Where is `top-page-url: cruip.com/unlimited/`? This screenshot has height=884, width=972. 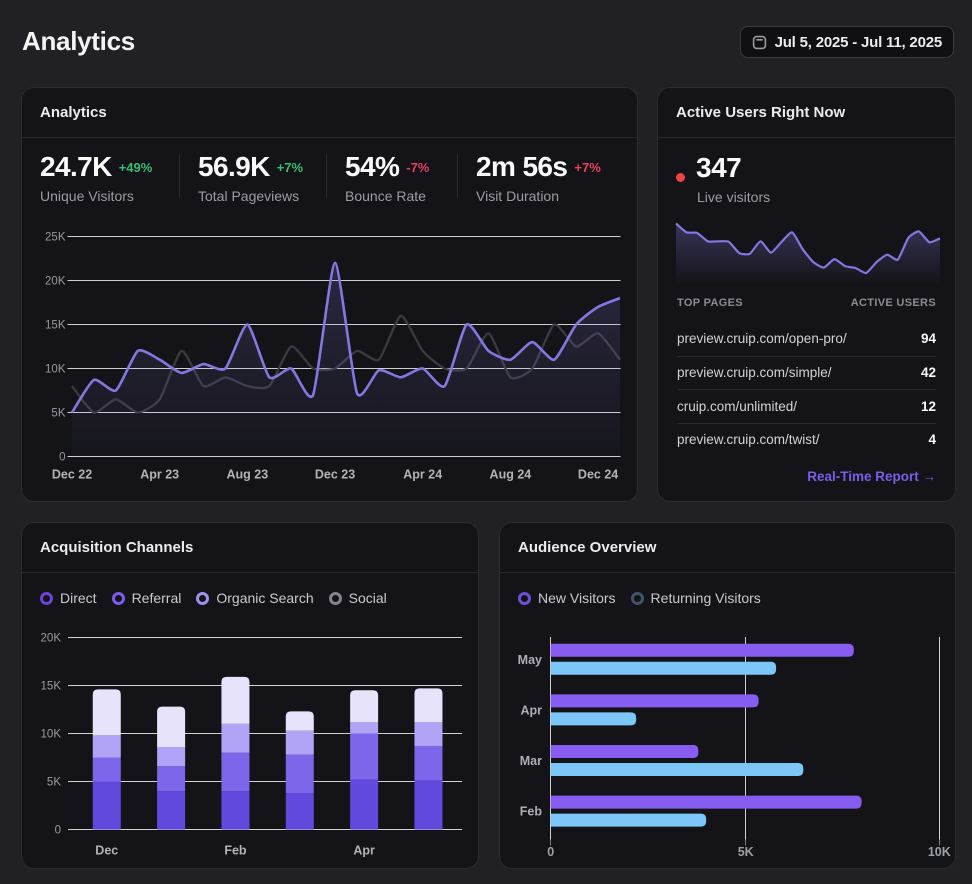
top-page-url: cruip.com/unlimited/ is located at coordinates (737, 406).